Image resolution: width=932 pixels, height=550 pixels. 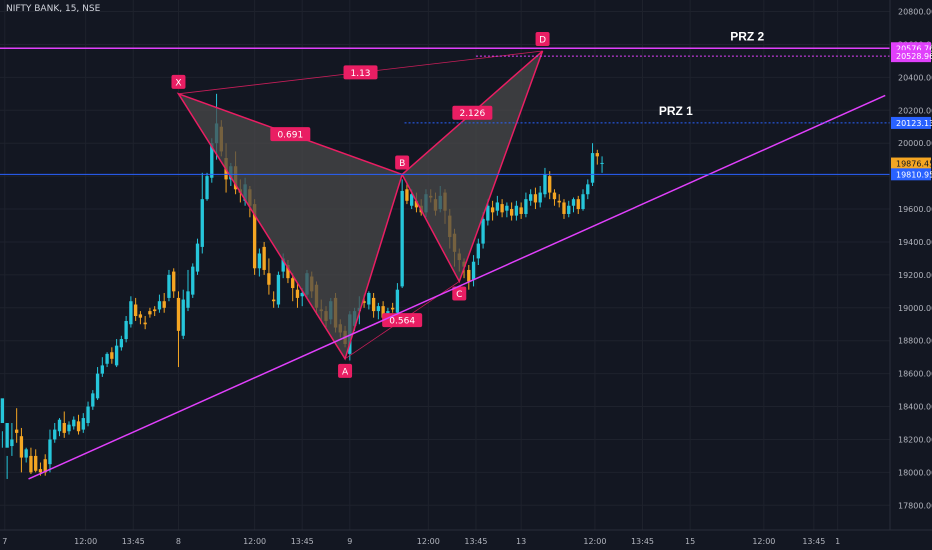 I want to click on point-label-text: A, so click(x=345, y=372).